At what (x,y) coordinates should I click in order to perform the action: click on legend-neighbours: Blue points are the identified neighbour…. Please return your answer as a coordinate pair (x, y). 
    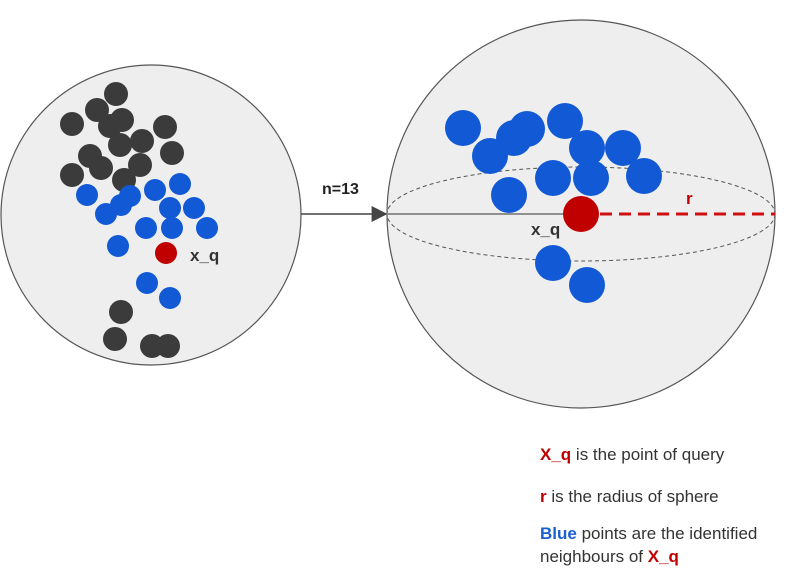
    Looking at the image, I should click on (648, 545).